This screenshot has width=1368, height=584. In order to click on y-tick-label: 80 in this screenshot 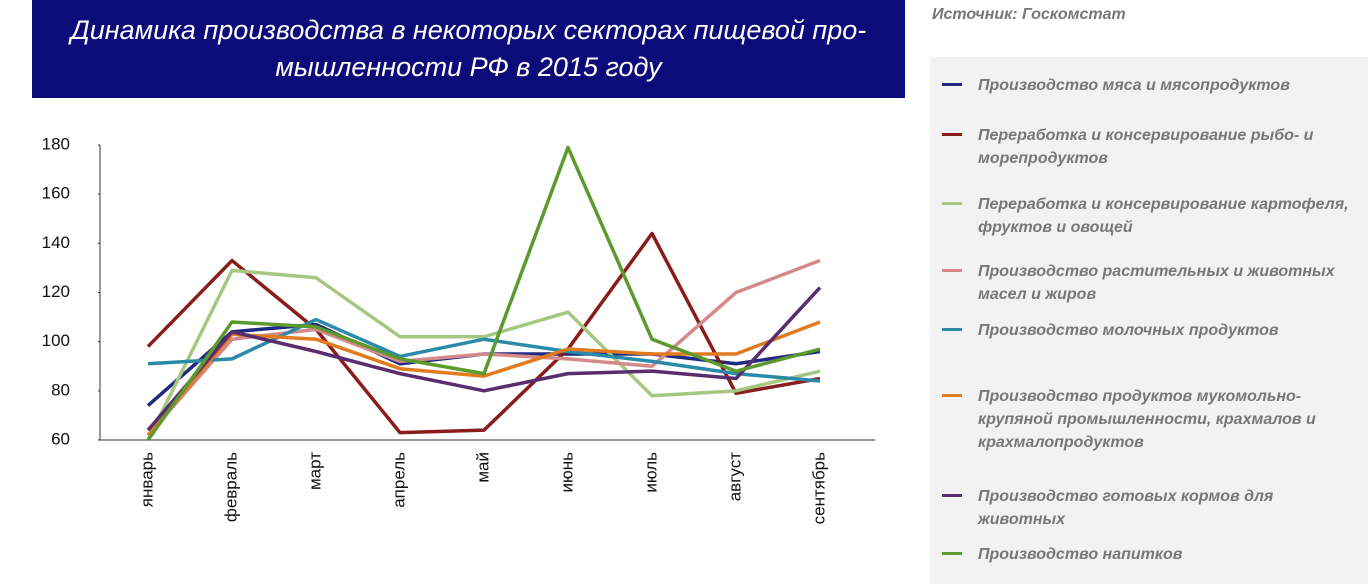, I will do `click(60, 389)`.